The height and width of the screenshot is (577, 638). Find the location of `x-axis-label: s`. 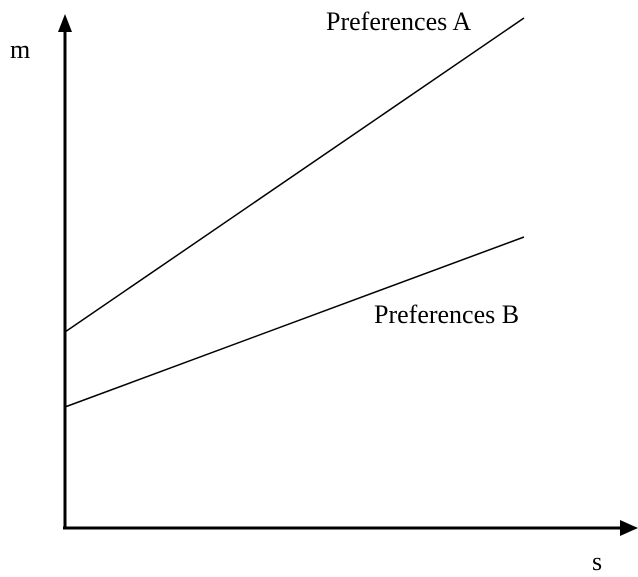

x-axis-label: s is located at coordinates (597, 561).